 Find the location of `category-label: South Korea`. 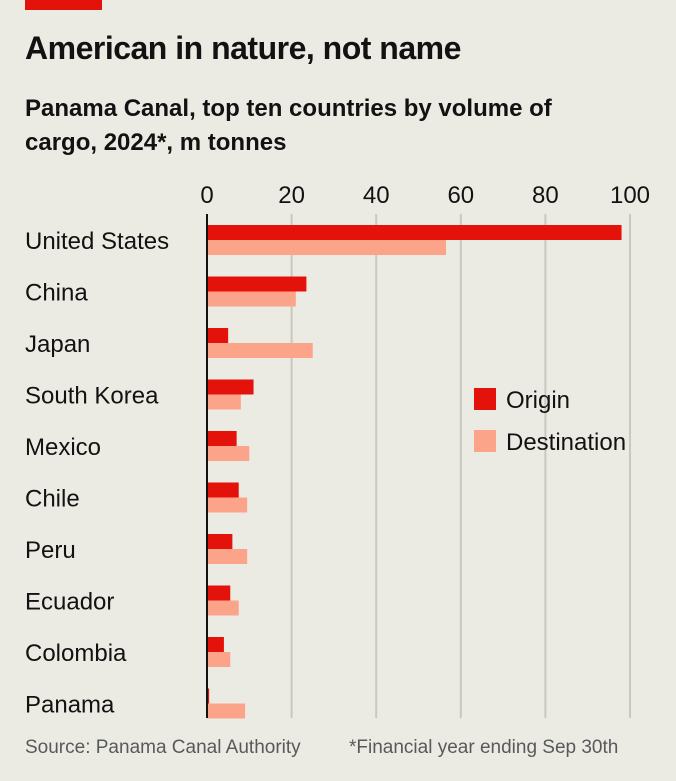

category-label: South Korea is located at coordinates (92, 396).